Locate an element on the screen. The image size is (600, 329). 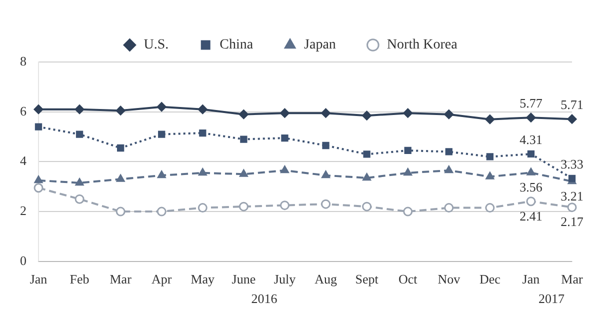
x-tick-label: June is located at coordinates (244, 279).